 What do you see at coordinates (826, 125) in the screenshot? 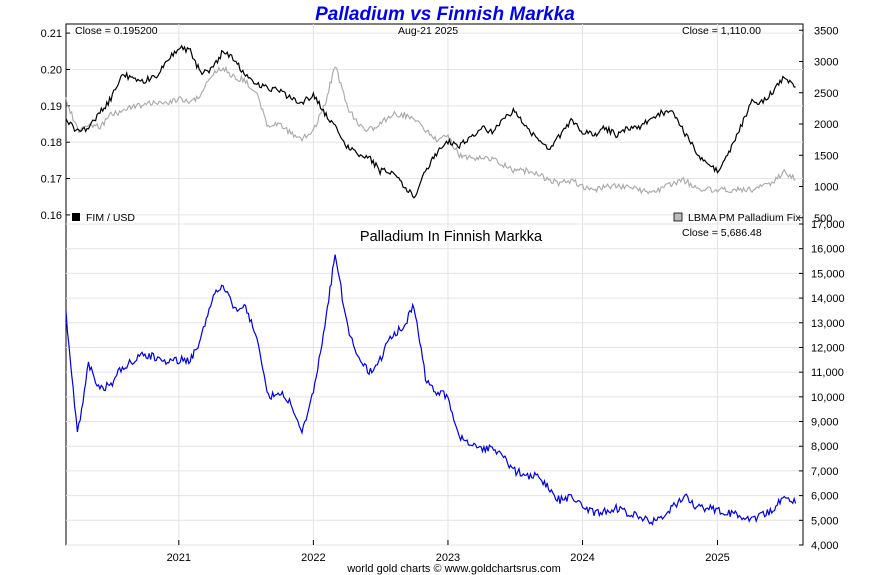
I see `right-tick-label: 2000` at bounding box center [826, 125].